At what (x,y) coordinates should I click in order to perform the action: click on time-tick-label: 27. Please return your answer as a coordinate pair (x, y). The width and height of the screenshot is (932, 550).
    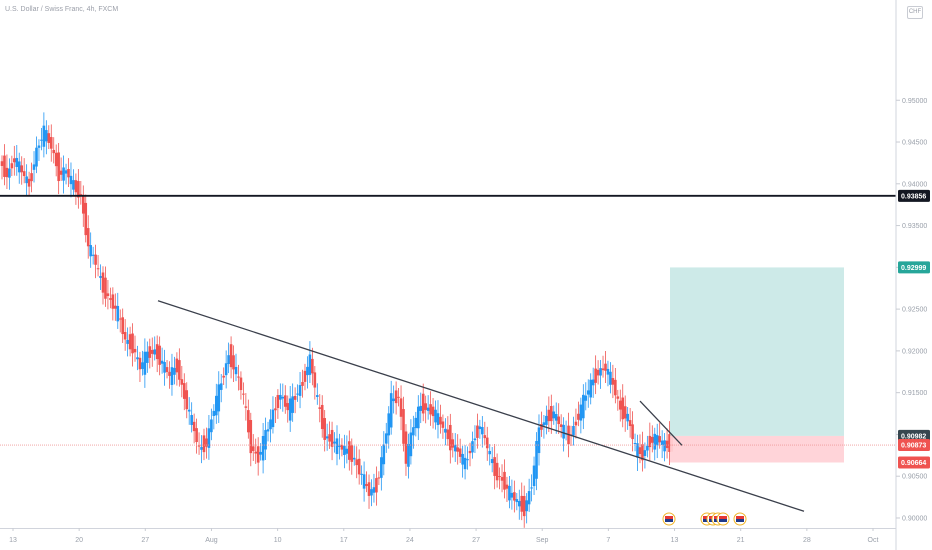
    Looking at the image, I should click on (145, 540).